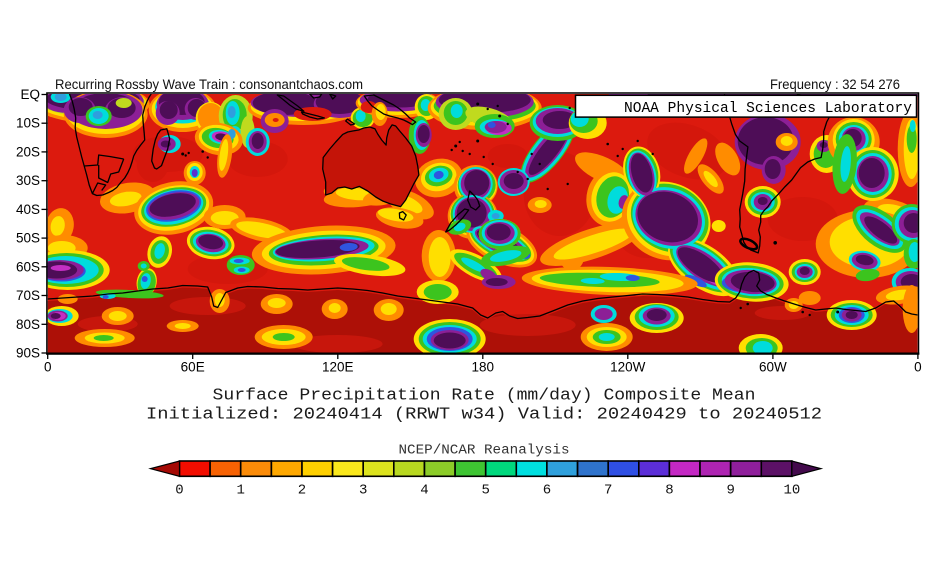 This screenshot has height=580, width=930. What do you see at coordinates (28, 238) in the screenshot?
I see `svg-text: 50S` at bounding box center [28, 238].